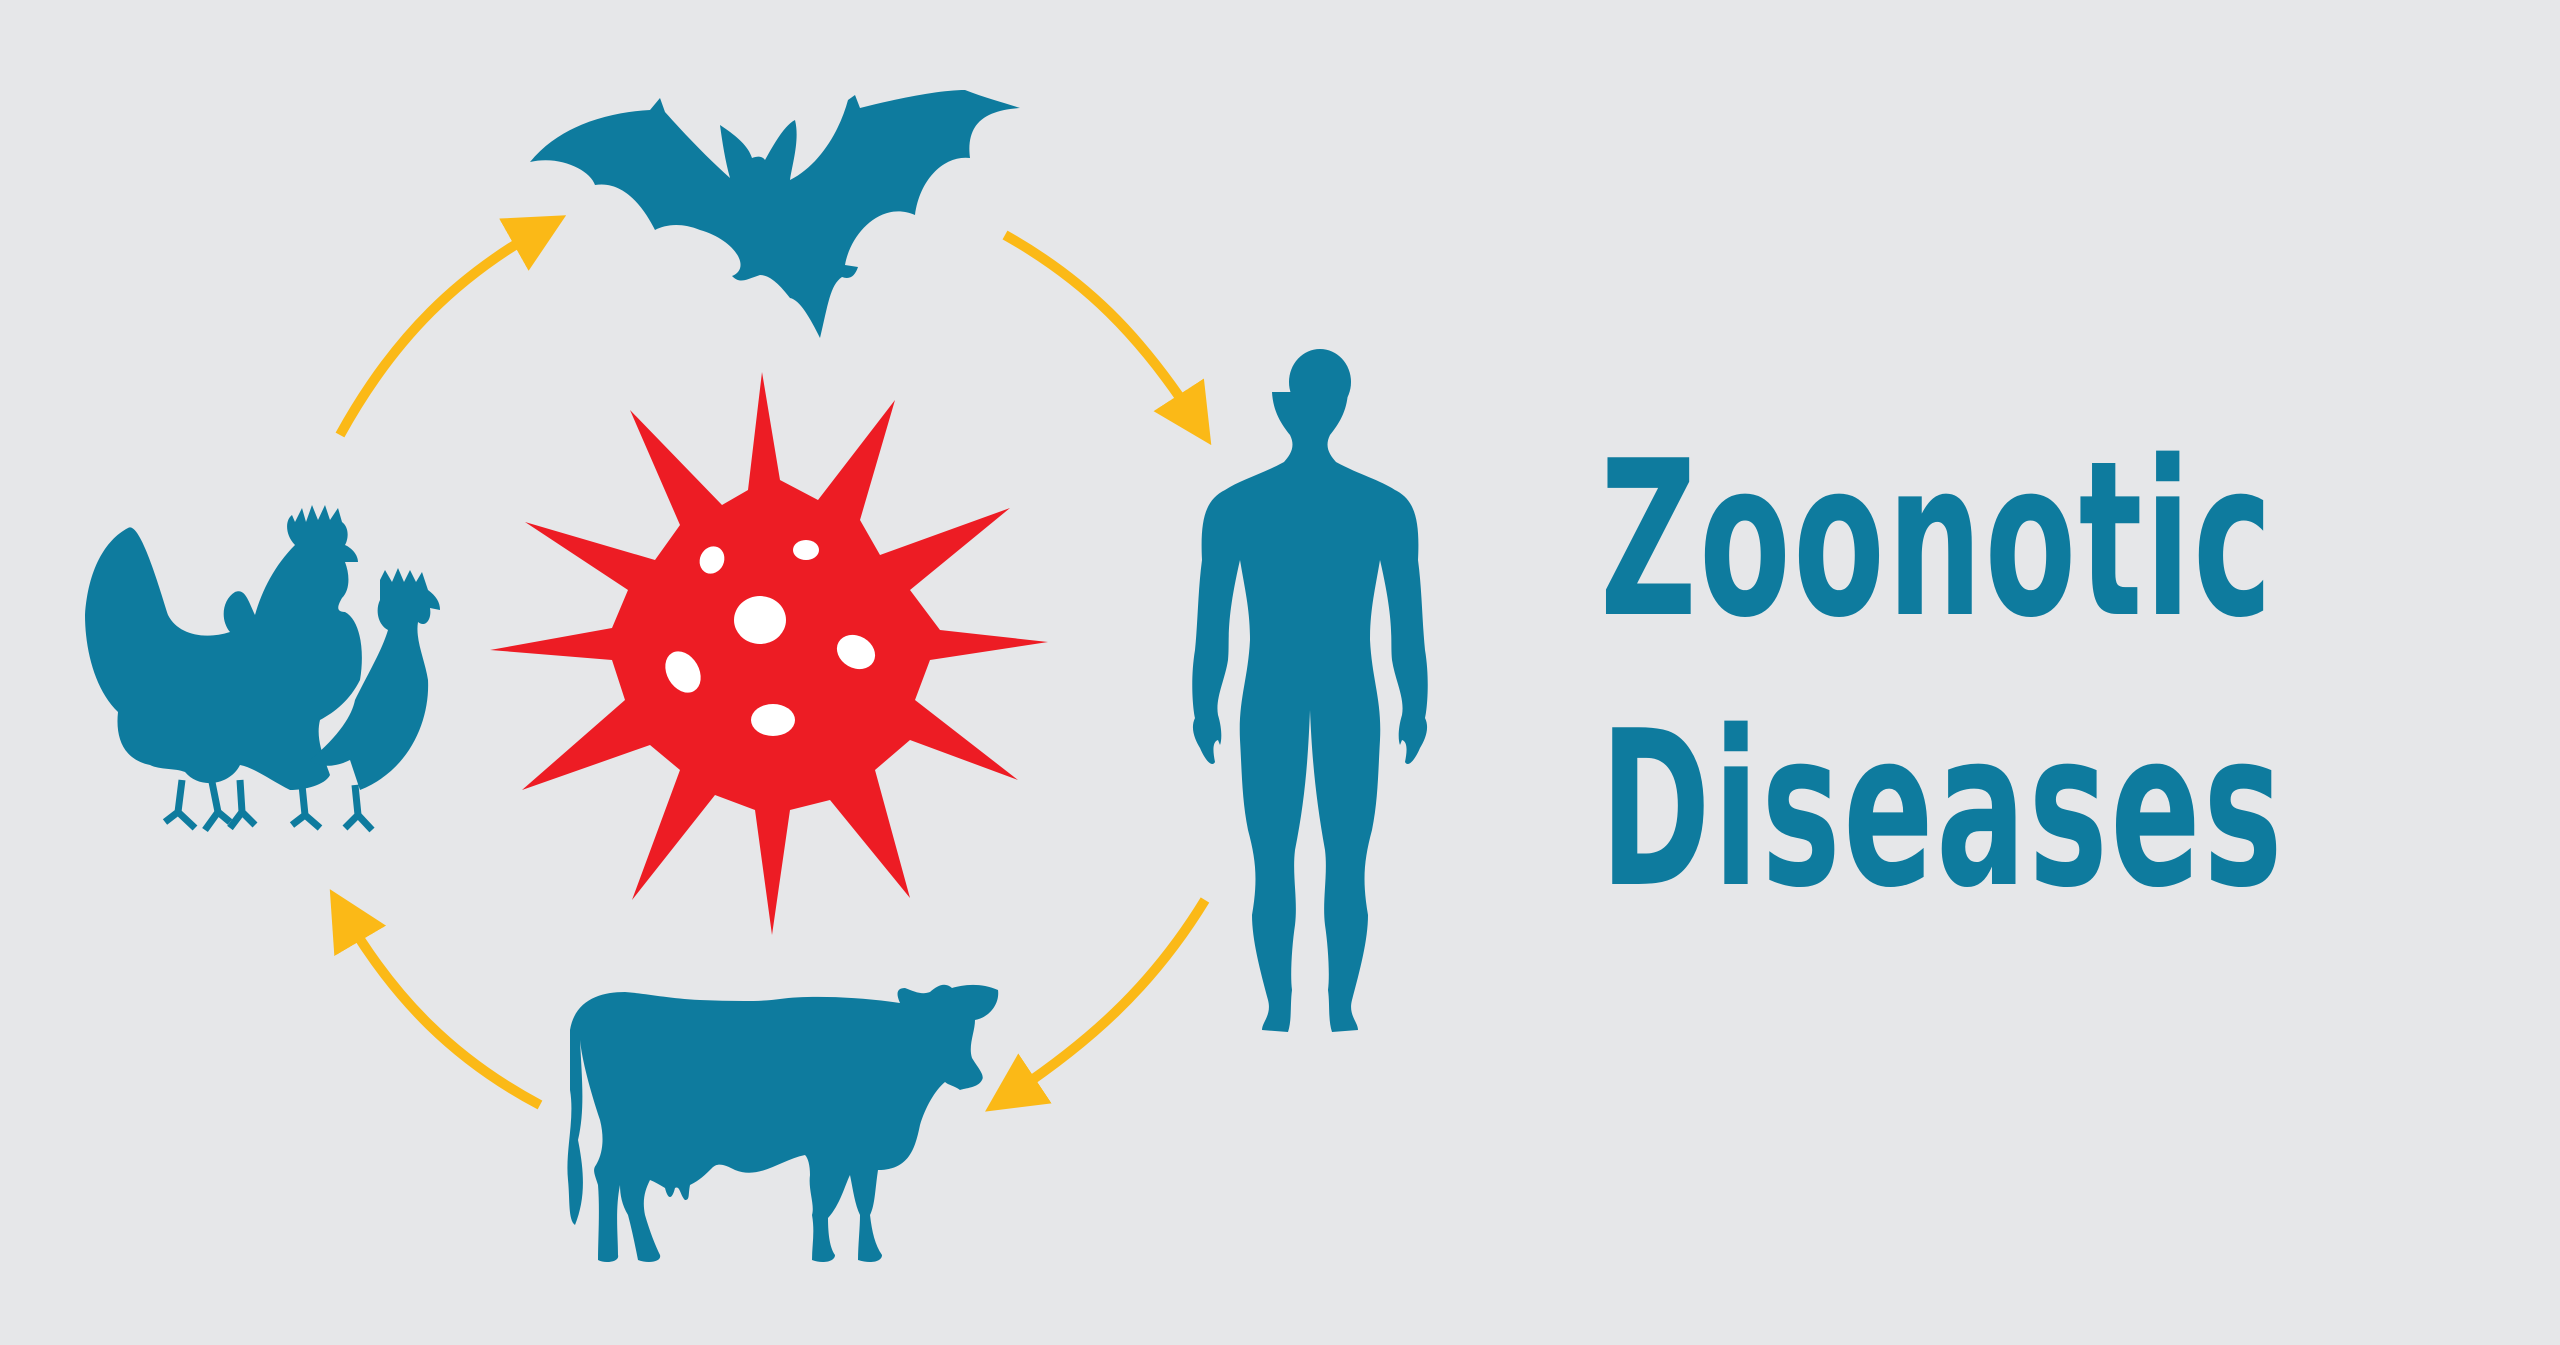 The height and width of the screenshot is (1345, 2560). Describe the element at coordinates (1942, 809) in the screenshot. I see `title-line-2: Diseases` at that location.